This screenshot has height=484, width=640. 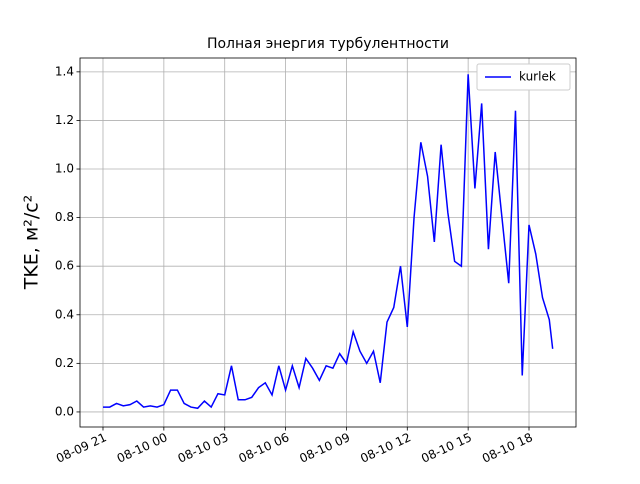 I want to click on legend-label: kurlek, so click(x=537, y=77).